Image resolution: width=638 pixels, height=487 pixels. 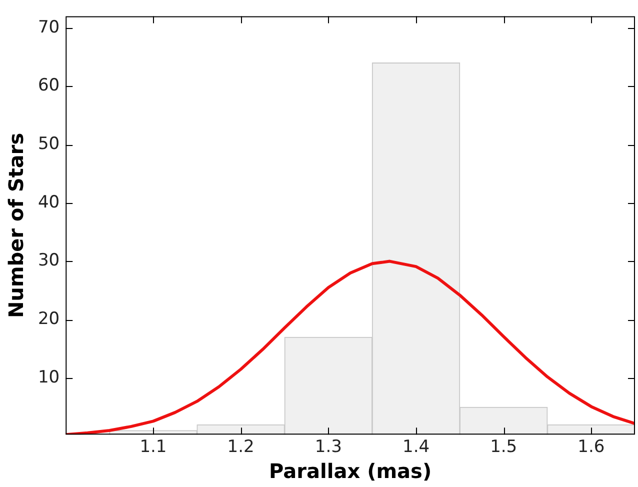 What do you see at coordinates (49, 27) in the screenshot?
I see `y-tick-label: 70` at bounding box center [49, 27].